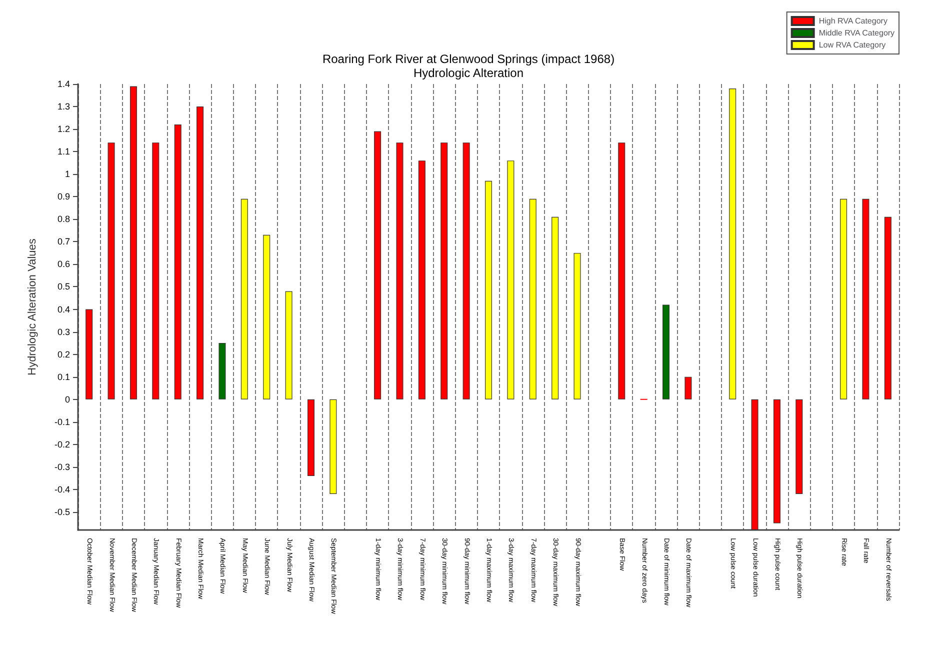  Describe the element at coordinates (468, 73) in the screenshot. I see `chart-subtitle: Hydrologic Alteration` at that location.